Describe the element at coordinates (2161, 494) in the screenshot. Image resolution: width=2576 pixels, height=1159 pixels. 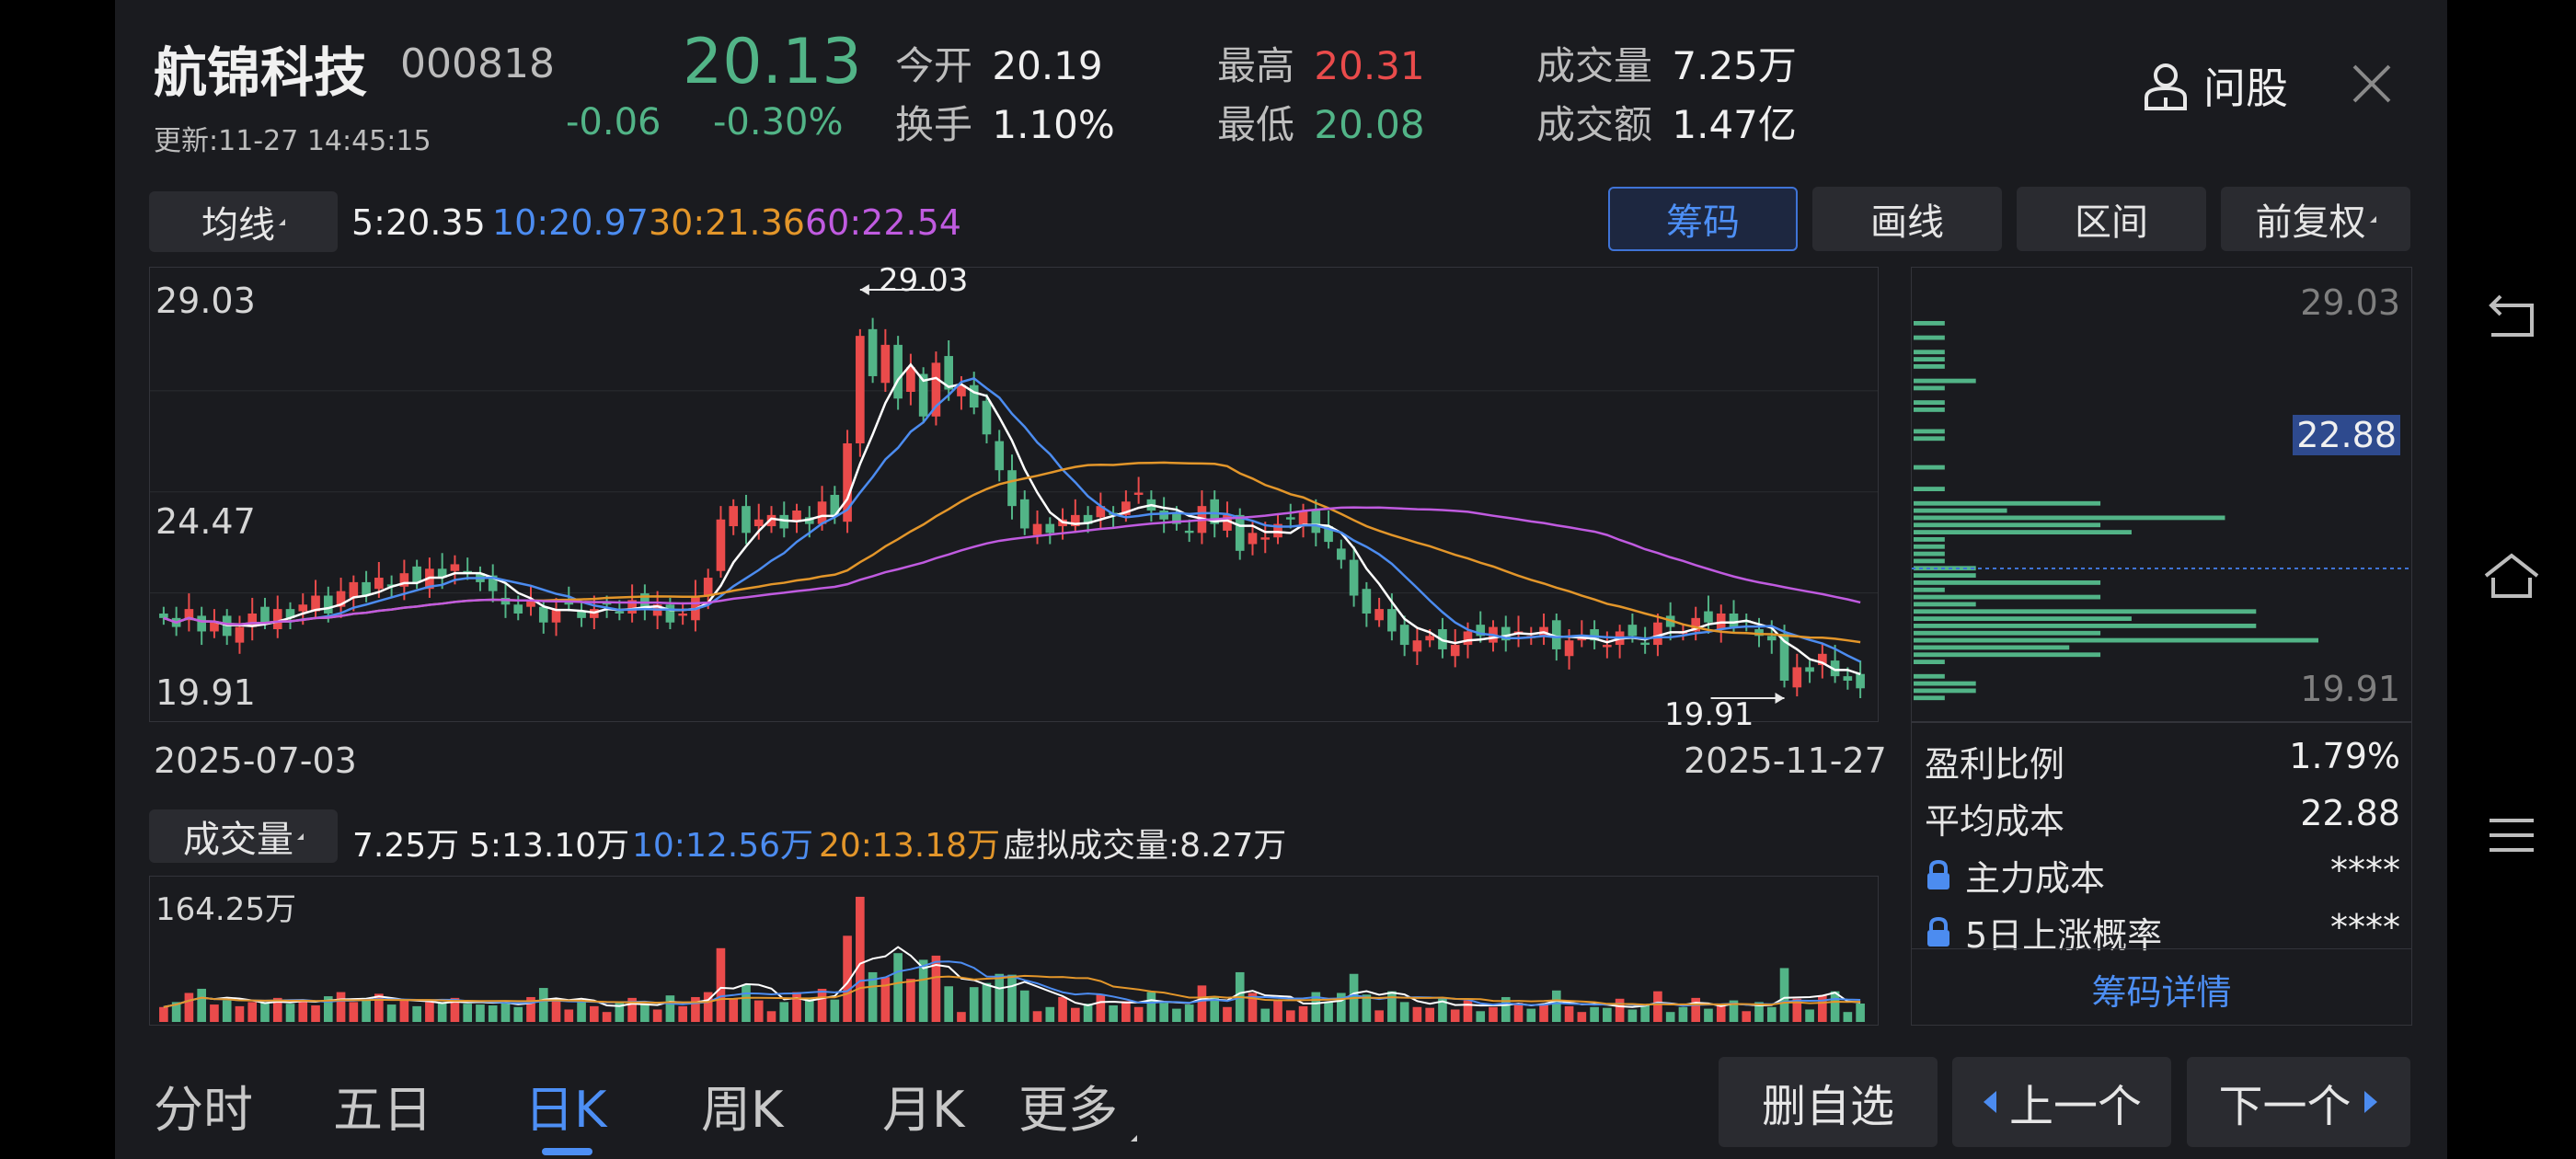
I see `chips-panel: 29.03 22.88 19.91` at that location.